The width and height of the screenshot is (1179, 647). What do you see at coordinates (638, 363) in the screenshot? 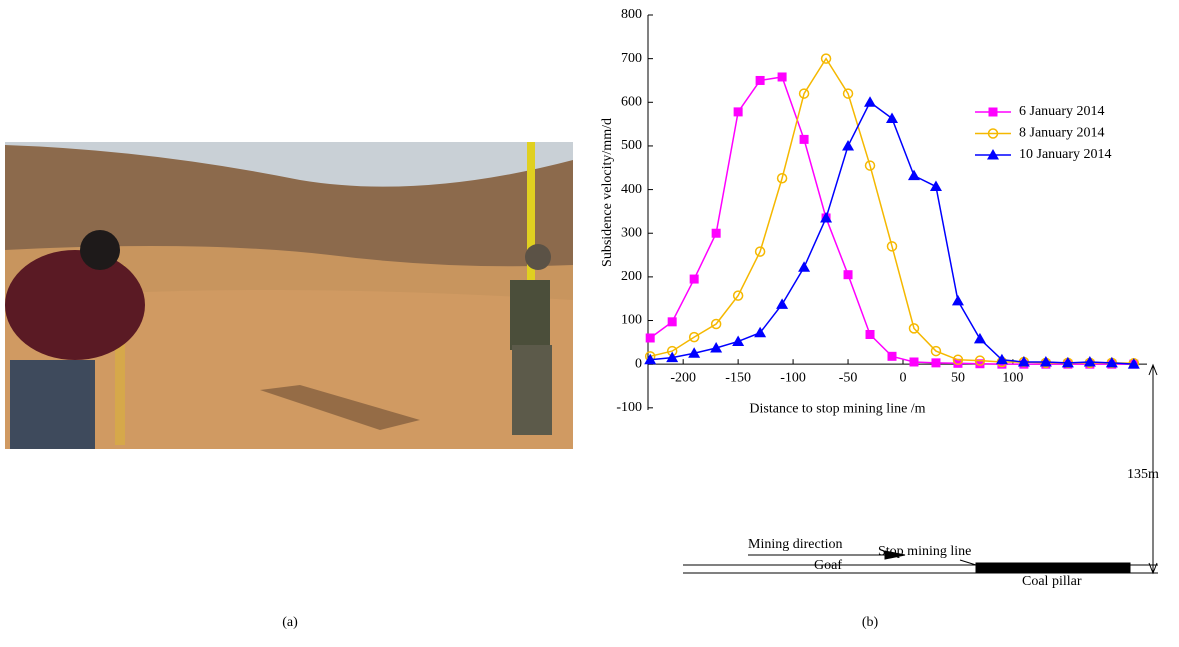
I see `y-tick-label: 0` at bounding box center [638, 363].